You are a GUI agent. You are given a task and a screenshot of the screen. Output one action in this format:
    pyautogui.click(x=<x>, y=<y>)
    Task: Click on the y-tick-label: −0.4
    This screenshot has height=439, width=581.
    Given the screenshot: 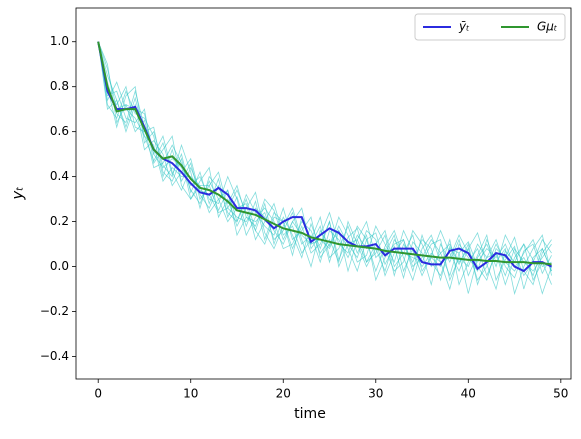 What is the action you would take?
    pyautogui.click(x=54, y=356)
    